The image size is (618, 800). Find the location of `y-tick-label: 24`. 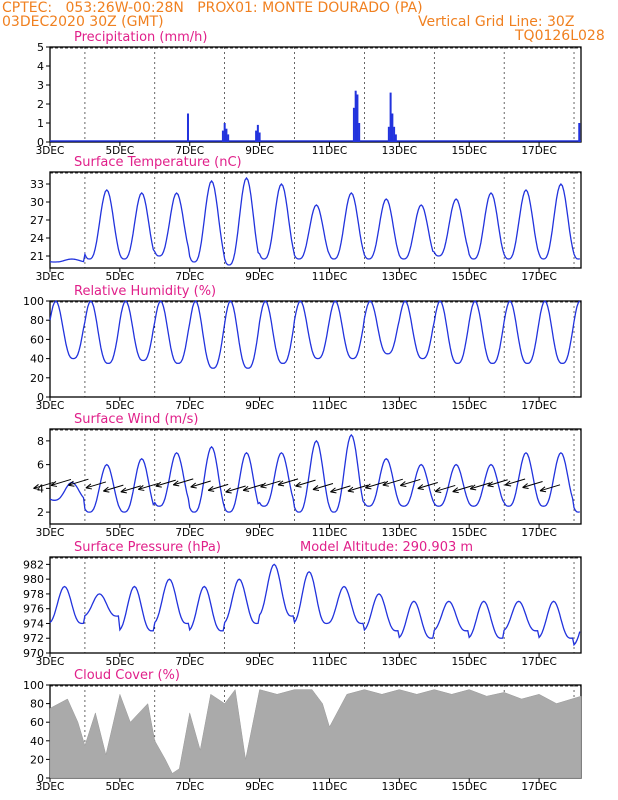

y-tick-label: 24 is located at coordinates (37, 238).